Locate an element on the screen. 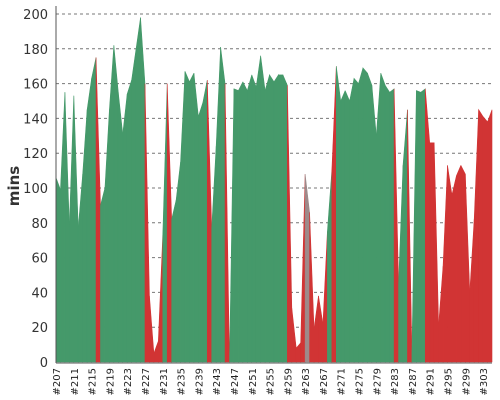 The image size is (500, 400). x-tick-label: #259 is located at coordinates (288, 381).